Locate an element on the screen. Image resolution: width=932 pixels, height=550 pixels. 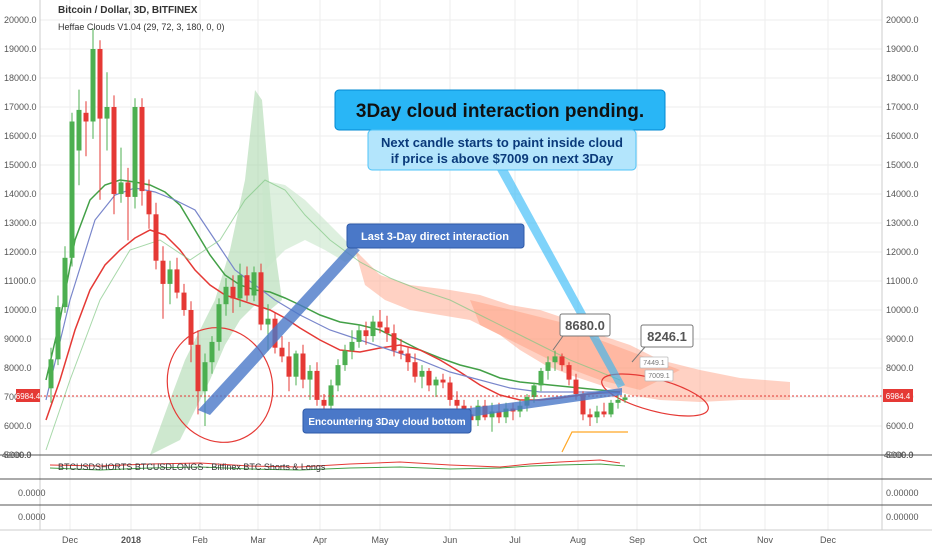
time-axis-label: 2018 is located at coordinates (131, 540).